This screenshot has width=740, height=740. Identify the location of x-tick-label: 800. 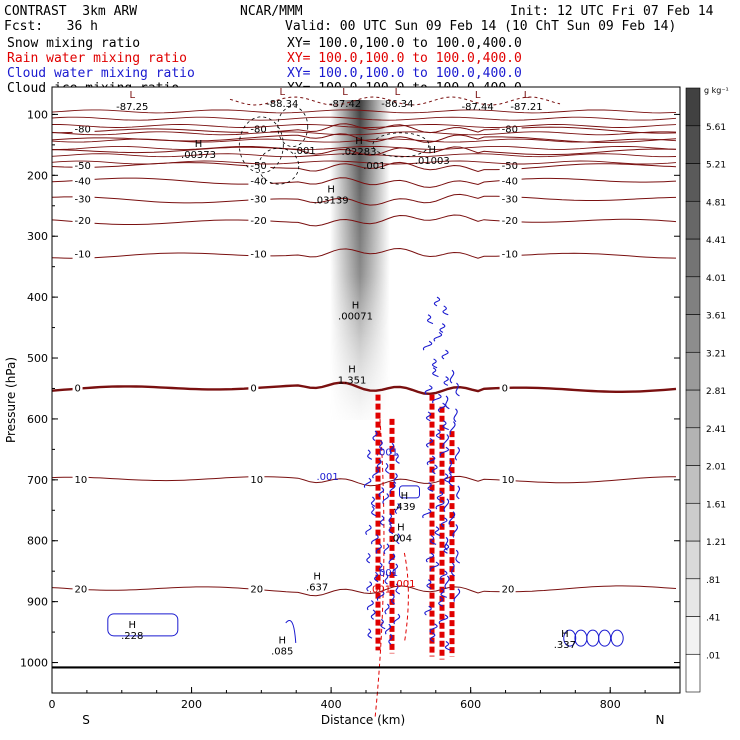
(610, 704).